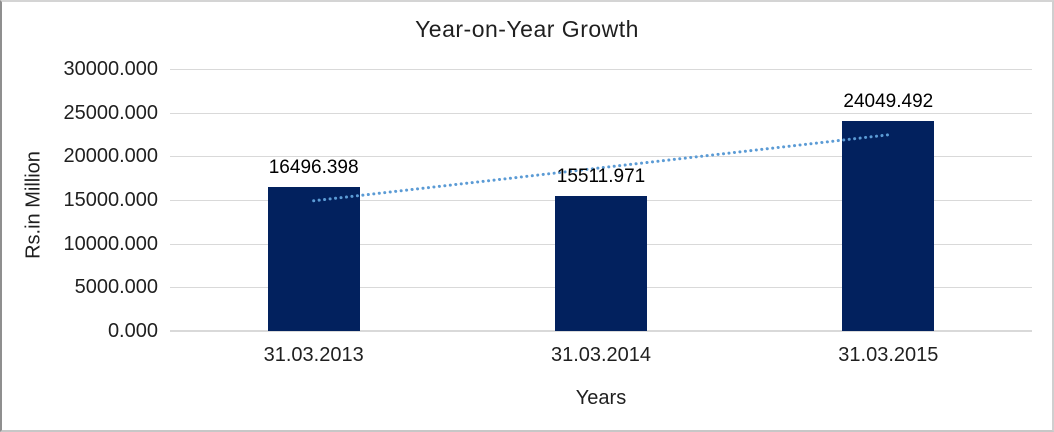 The image size is (1054, 432). I want to click on bar-31.03.2014, so click(601, 263).